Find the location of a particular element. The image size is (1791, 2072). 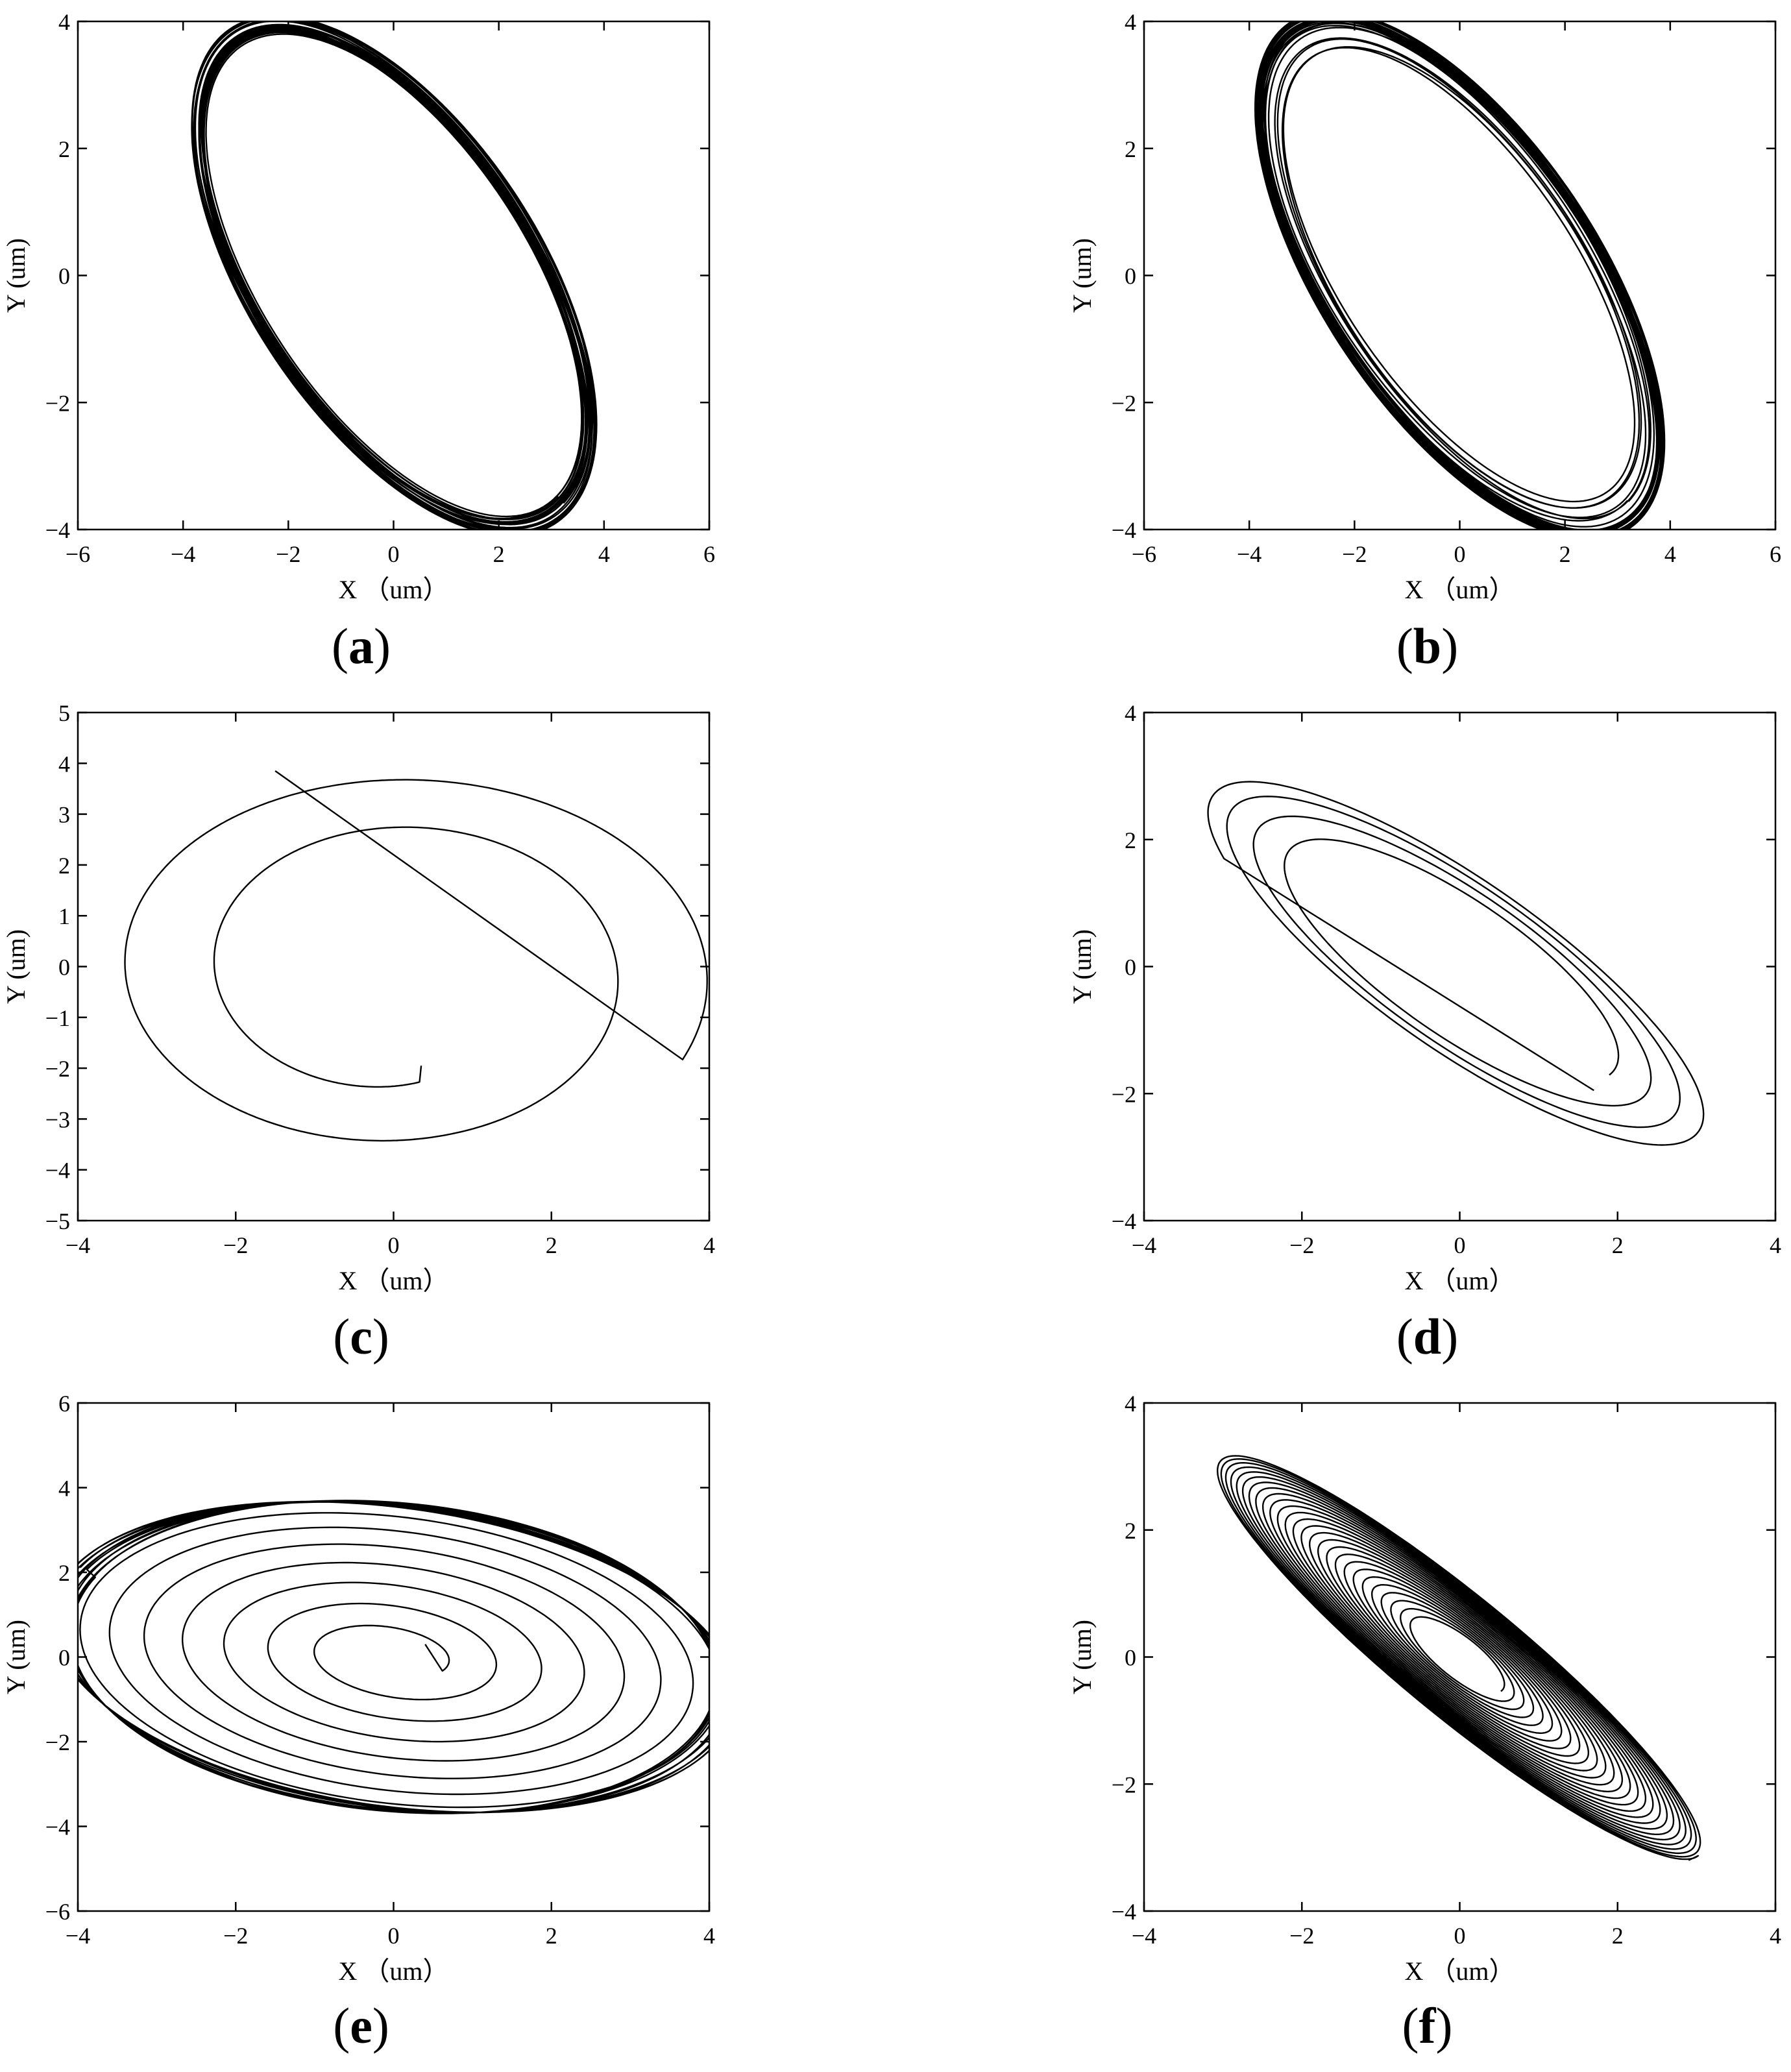

panel-label-f: (f) is located at coordinates (1427, 2025).